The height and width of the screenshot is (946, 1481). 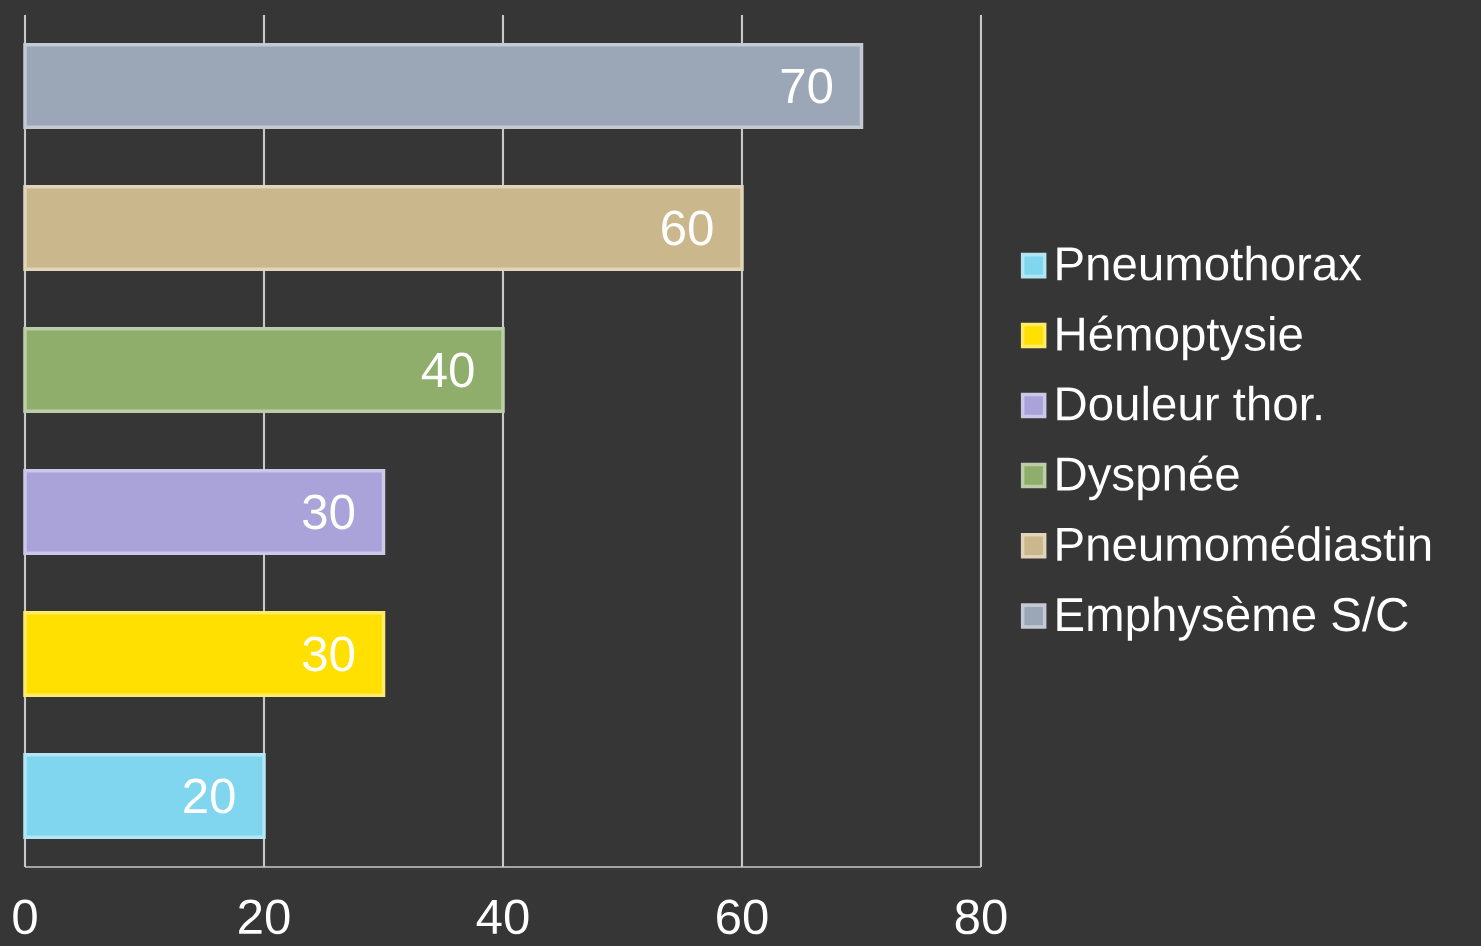 I want to click on legend-label: Pneumothorax, so click(x=1209, y=263).